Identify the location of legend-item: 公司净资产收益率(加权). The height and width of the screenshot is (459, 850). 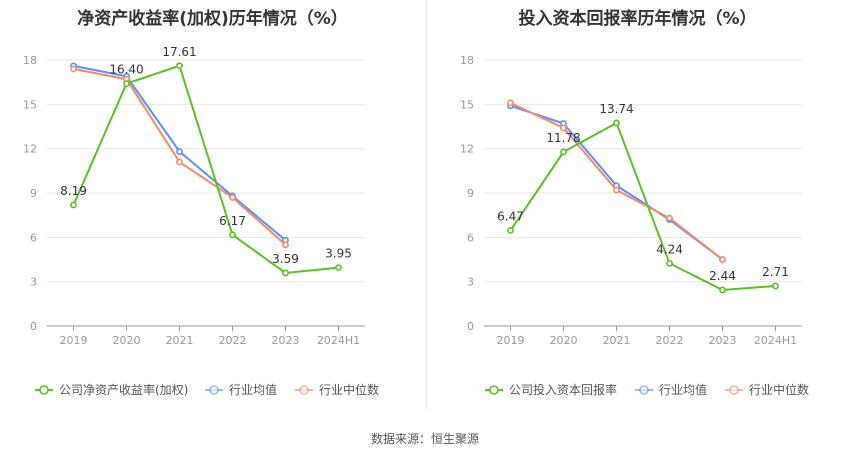
(111, 389).